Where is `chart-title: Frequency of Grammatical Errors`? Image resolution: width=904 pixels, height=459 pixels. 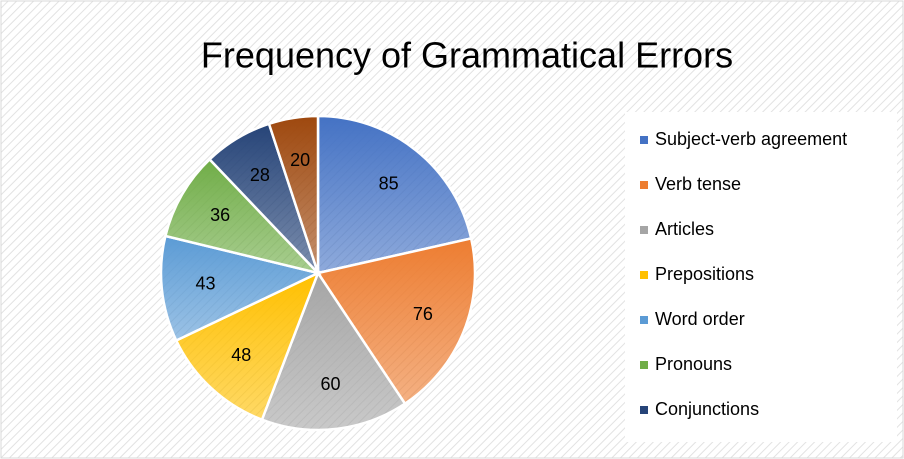 chart-title: Frequency of Grammatical Errors is located at coordinates (467, 55).